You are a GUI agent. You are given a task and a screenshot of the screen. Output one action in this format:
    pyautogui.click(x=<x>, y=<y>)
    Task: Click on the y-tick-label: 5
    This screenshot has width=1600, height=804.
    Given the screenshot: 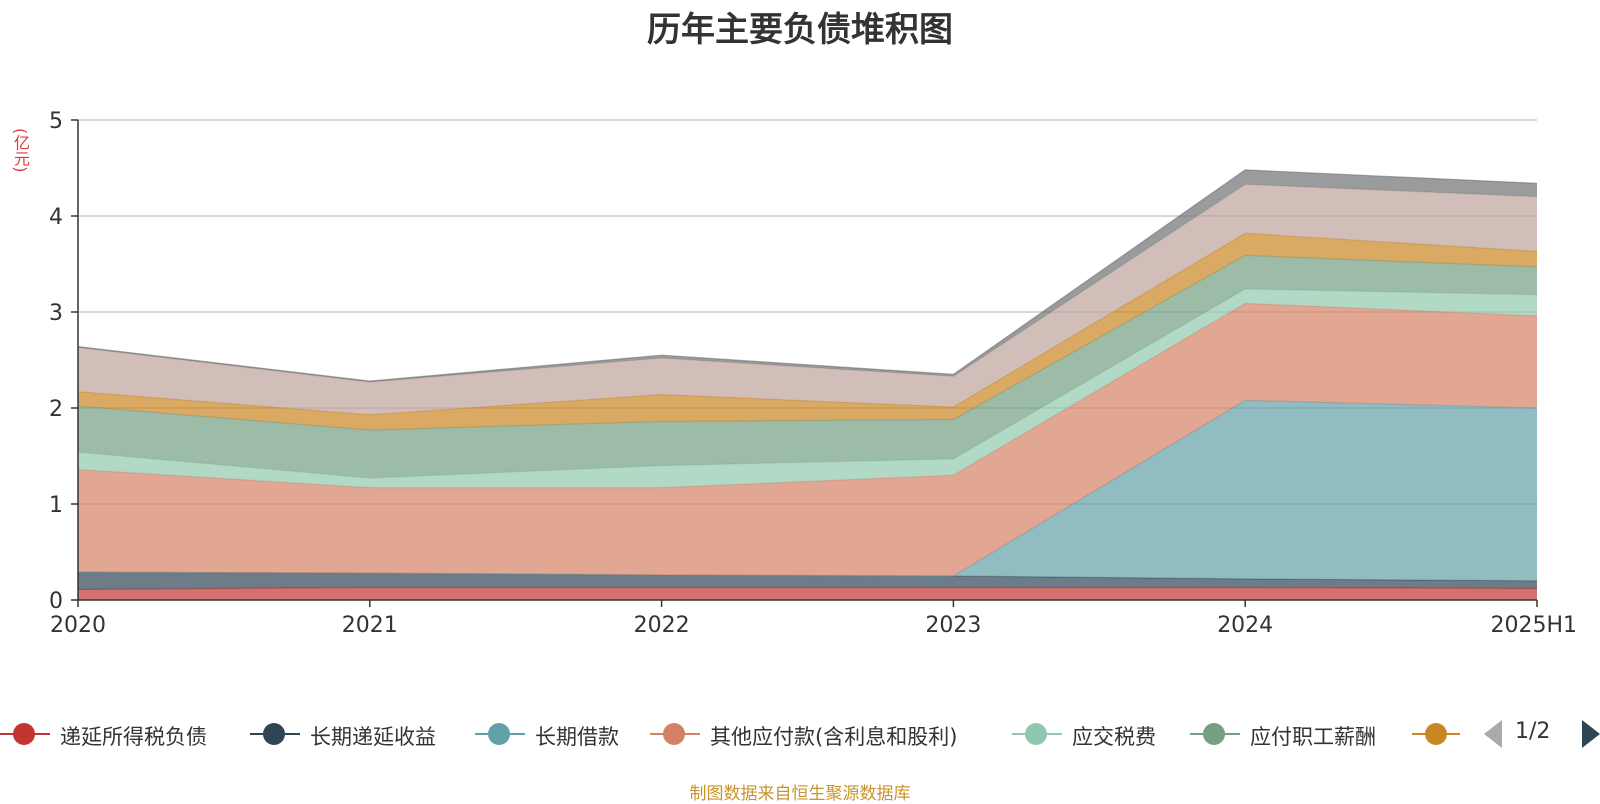 What is the action you would take?
    pyautogui.click(x=56, y=121)
    